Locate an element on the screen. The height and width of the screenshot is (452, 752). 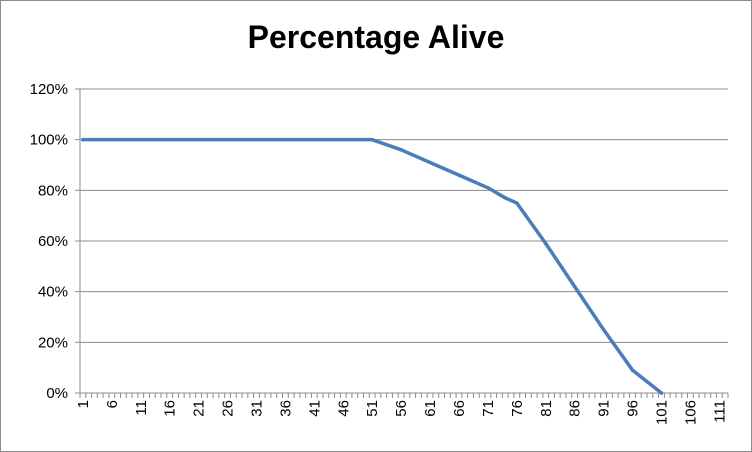
y-tick-label: 120% is located at coordinates (49, 89).